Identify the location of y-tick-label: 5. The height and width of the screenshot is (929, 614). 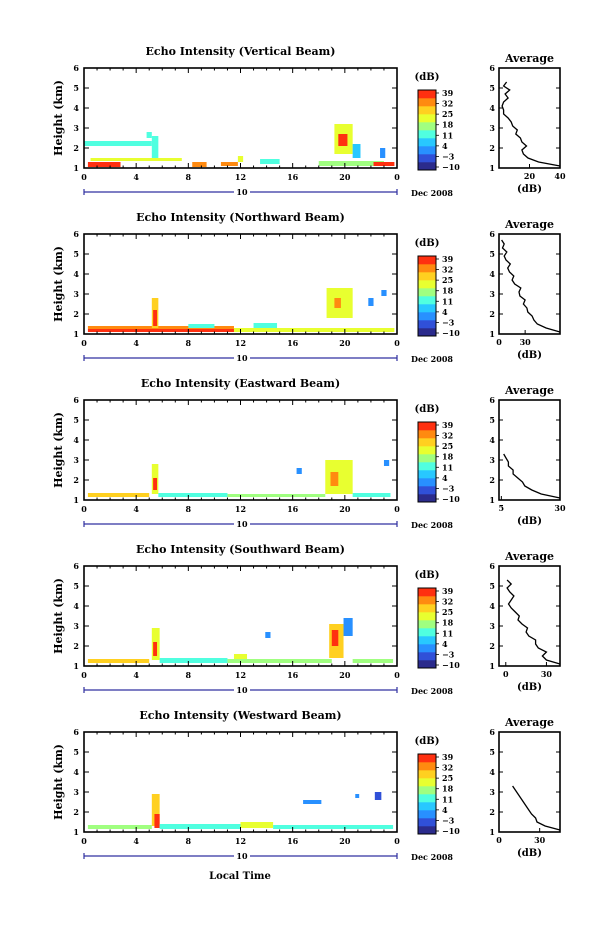
(76, 88).